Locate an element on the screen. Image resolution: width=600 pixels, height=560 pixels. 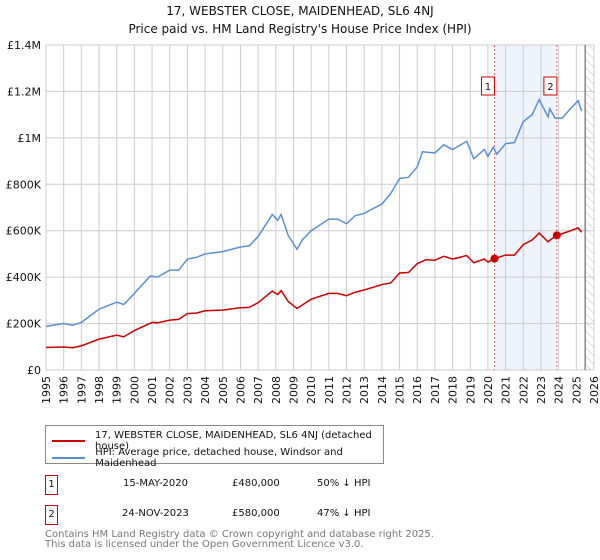
sale-date: 15-MAY-2020 is located at coordinates (156, 483).